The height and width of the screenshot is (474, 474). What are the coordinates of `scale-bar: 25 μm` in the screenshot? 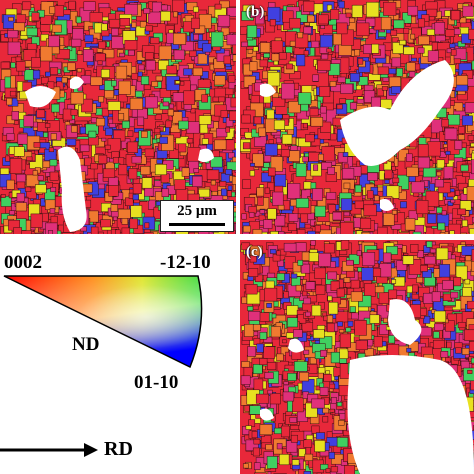 It's located at (197, 216).